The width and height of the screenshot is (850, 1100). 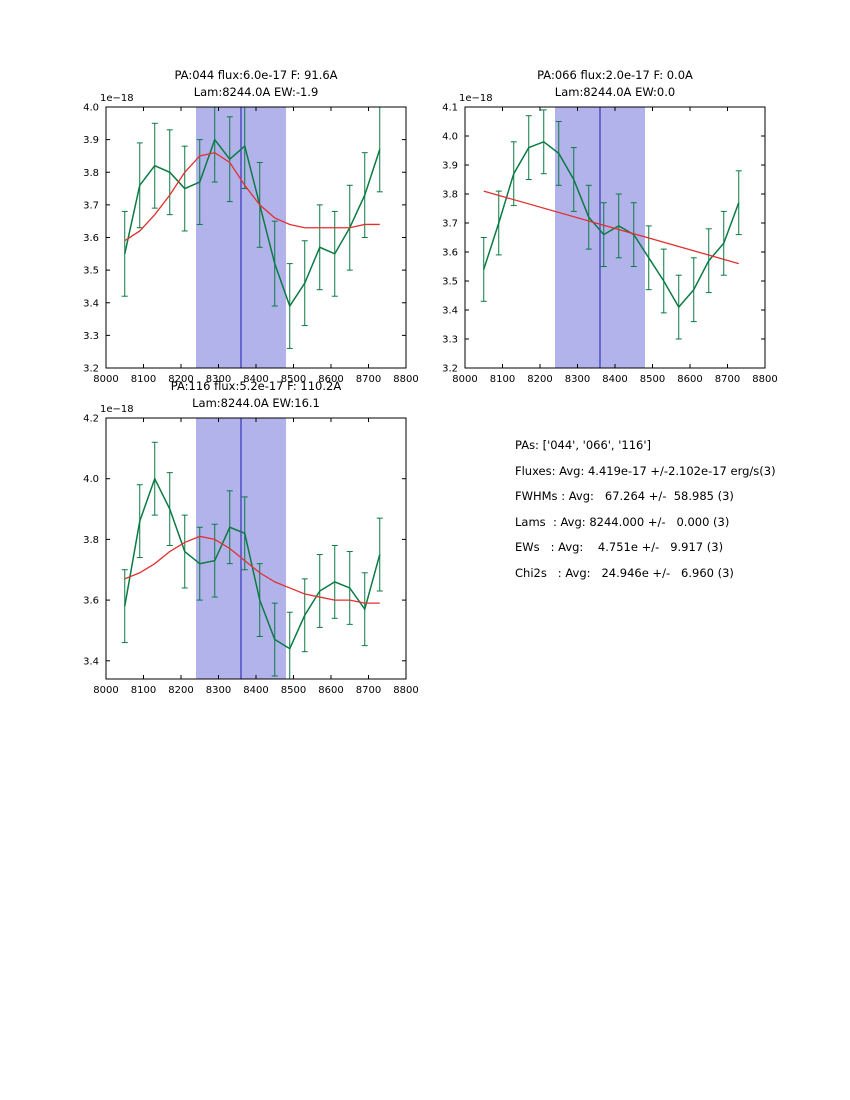 What do you see at coordinates (615, 75) in the screenshot?
I see `plot-title-line1: PA:066 flux:2.0e-17 F: 0.0A` at bounding box center [615, 75].